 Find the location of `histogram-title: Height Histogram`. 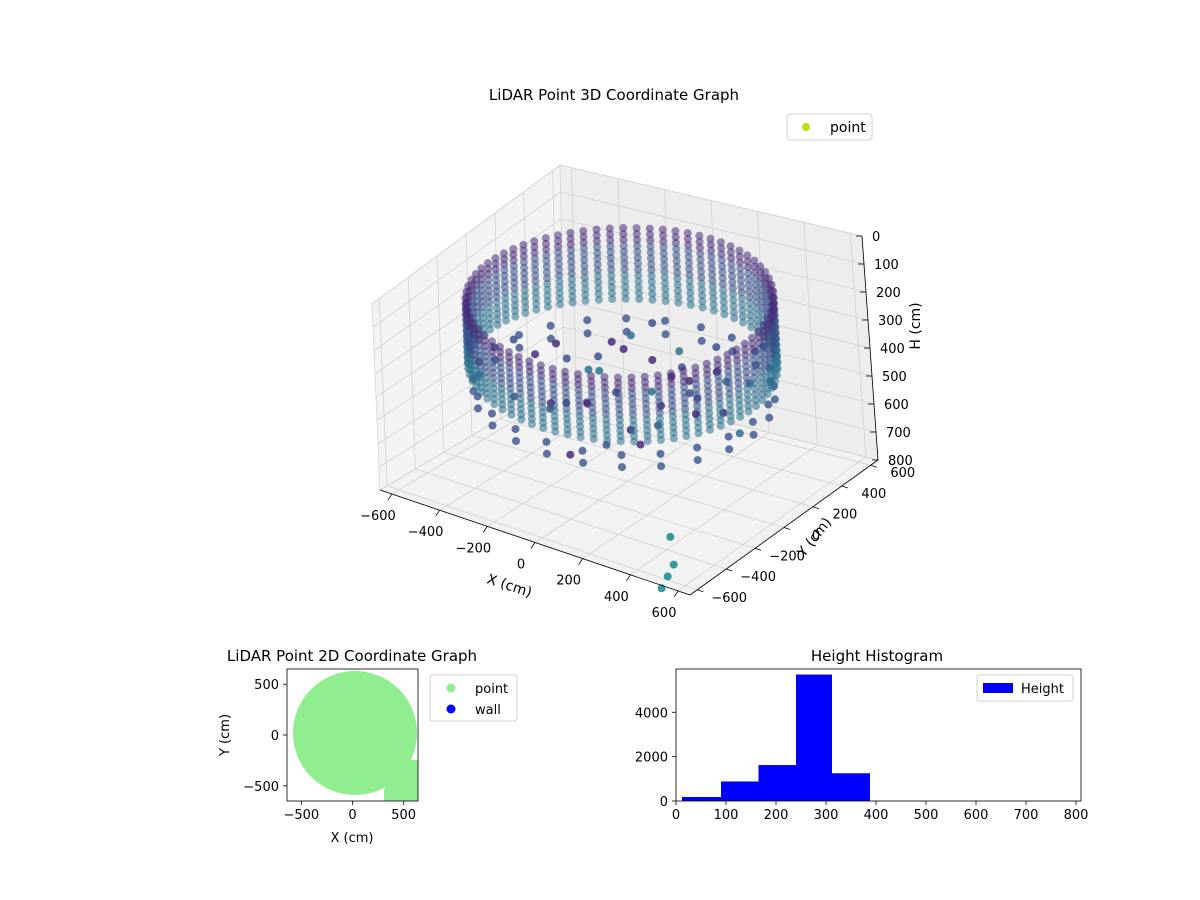

histogram-title: Height Histogram is located at coordinates (877, 656).